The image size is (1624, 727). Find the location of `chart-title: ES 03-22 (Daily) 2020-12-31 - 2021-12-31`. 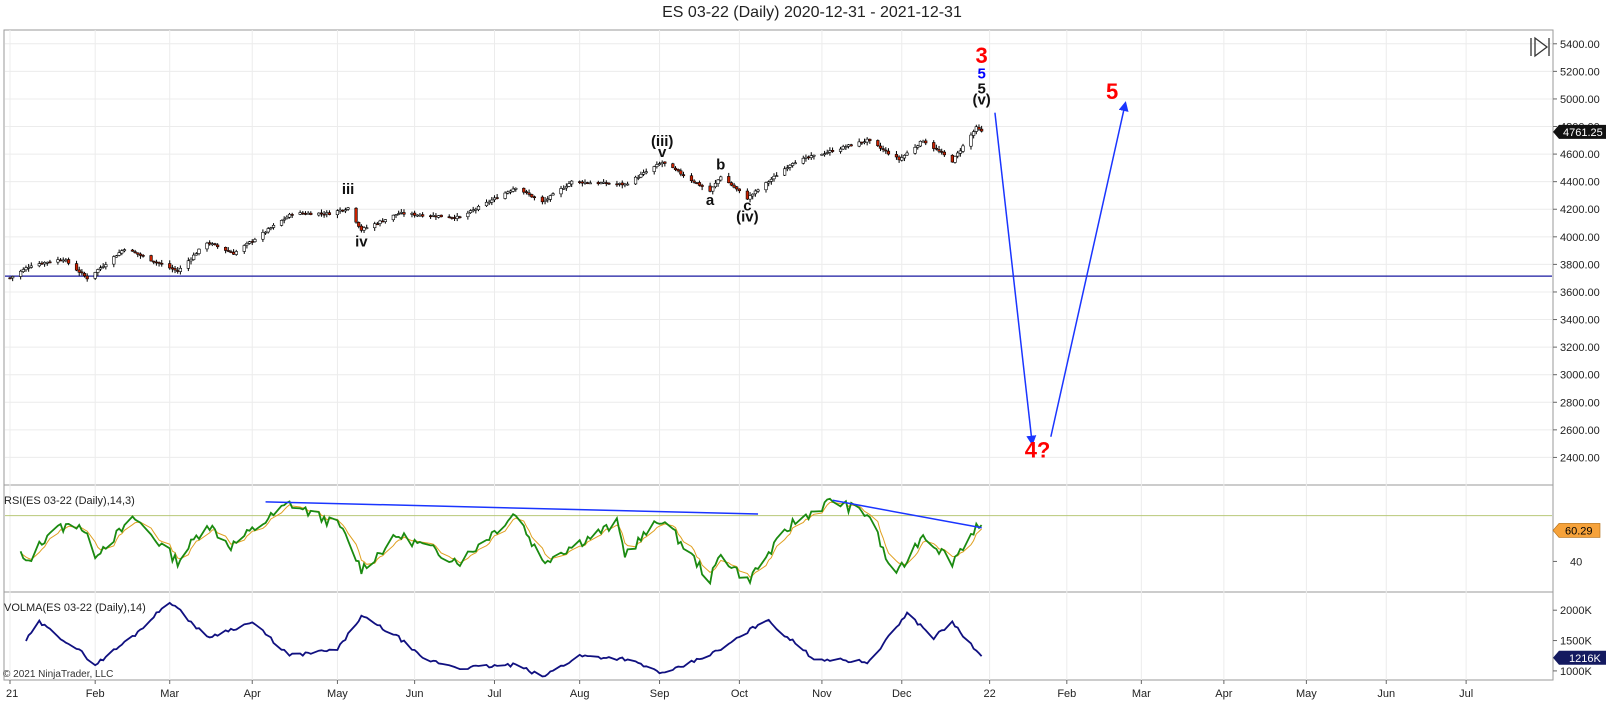

chart-title: ES 03-22 (Daily) 2020-12-31 - 2021-12-31 is located at coordinates (812, 12).